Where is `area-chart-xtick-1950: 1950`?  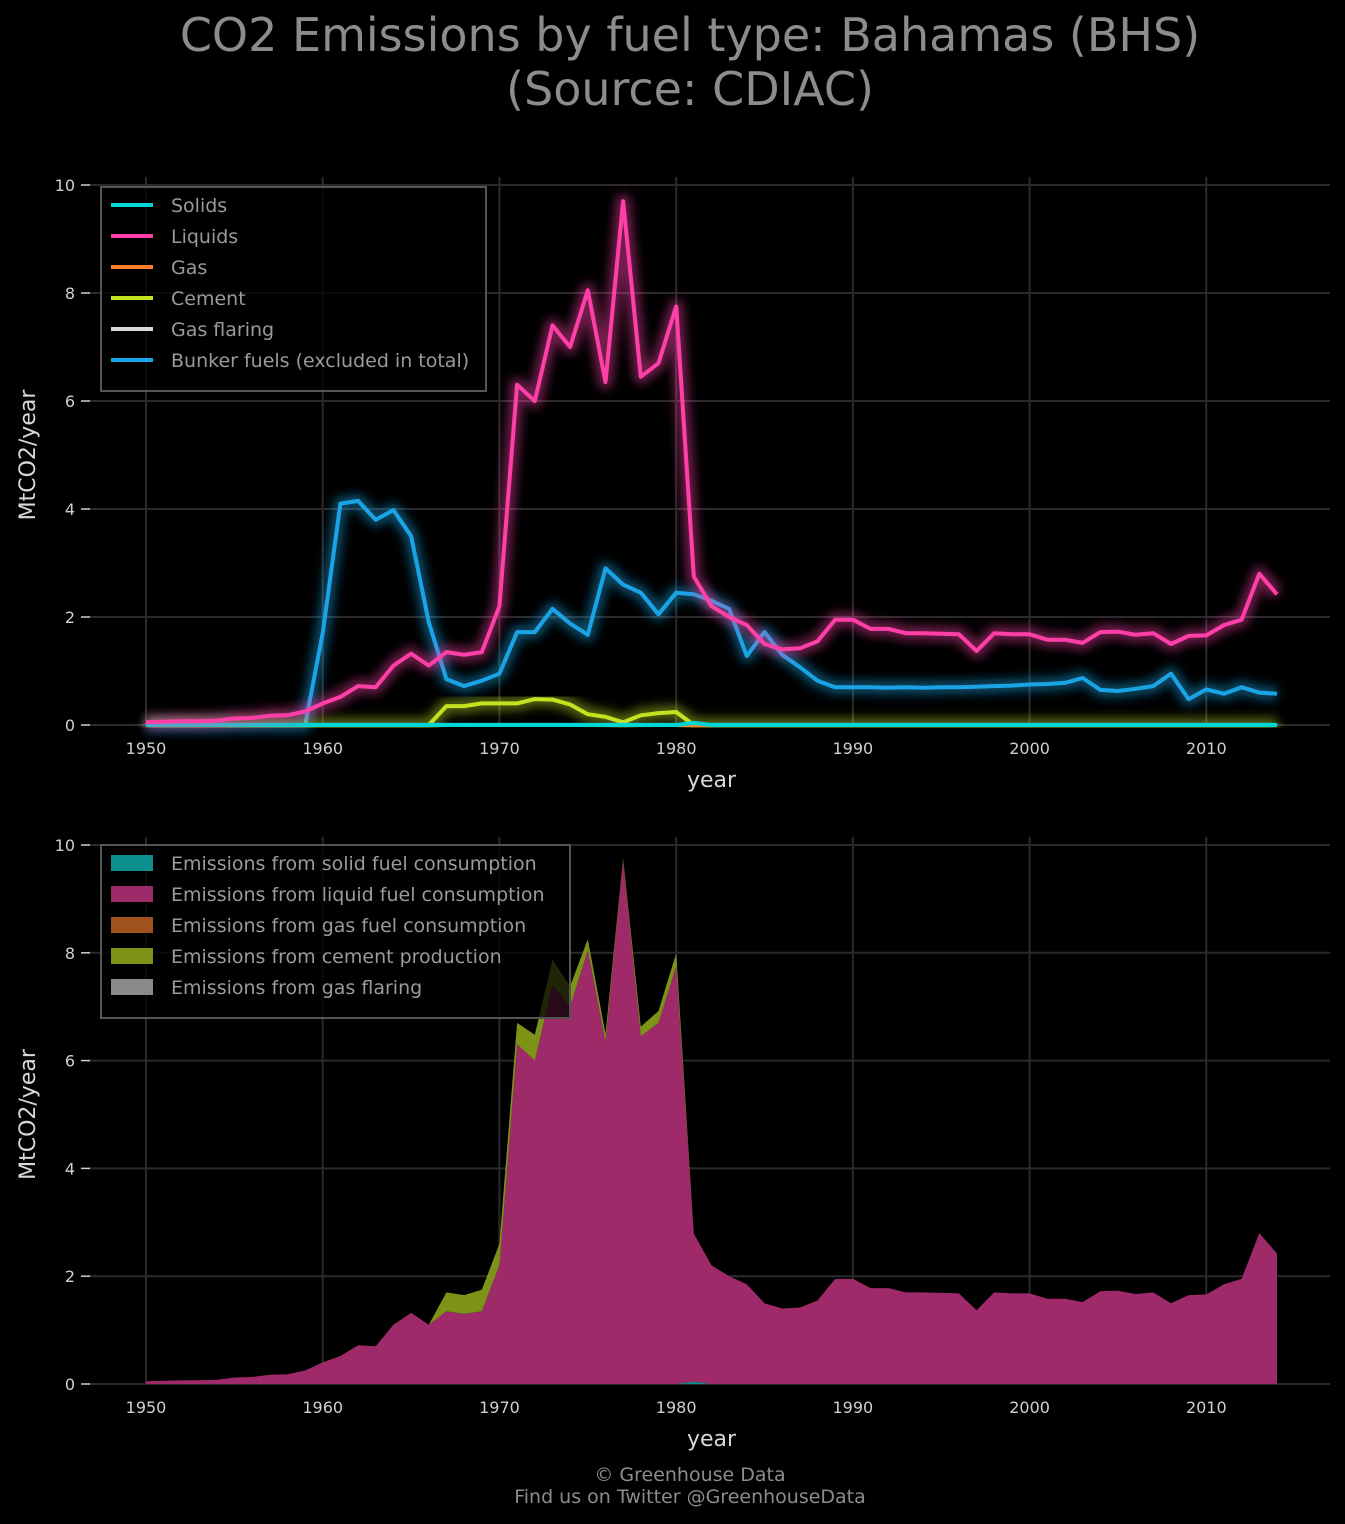
area-chart-xtick-1950: 1950 is located at coordinates (146, 1407).